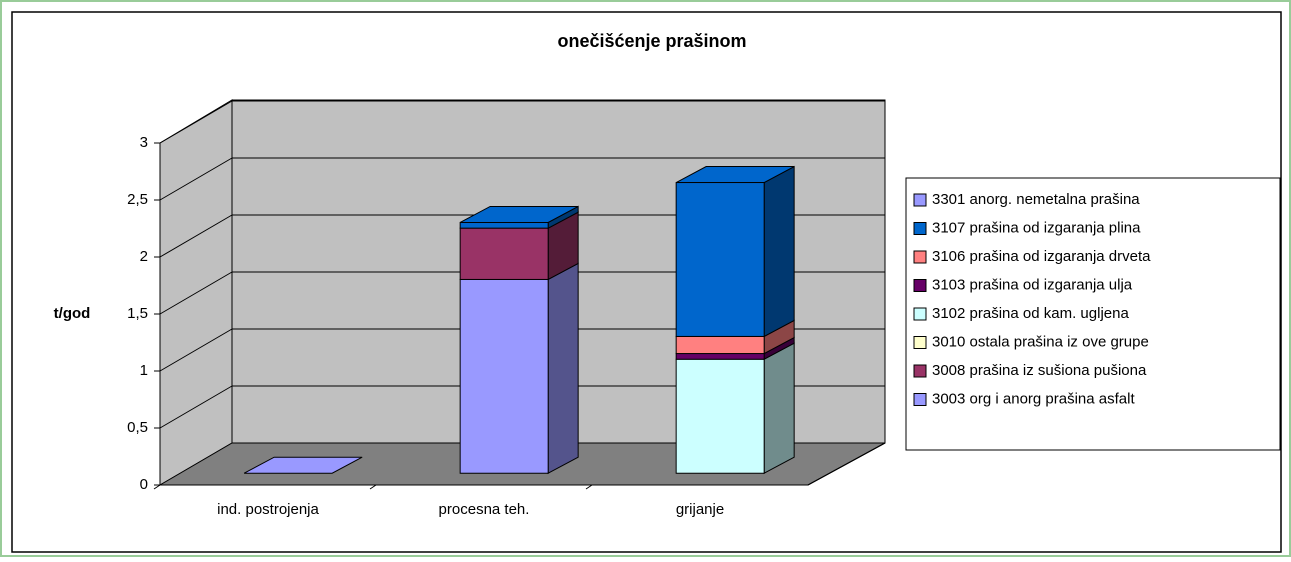 The image size is (1291, 562). Describe the element at coordinates (1032, 284) in the screenshot. I see `legend-label: 3103 prašina od izgaranja ulja` at that location.